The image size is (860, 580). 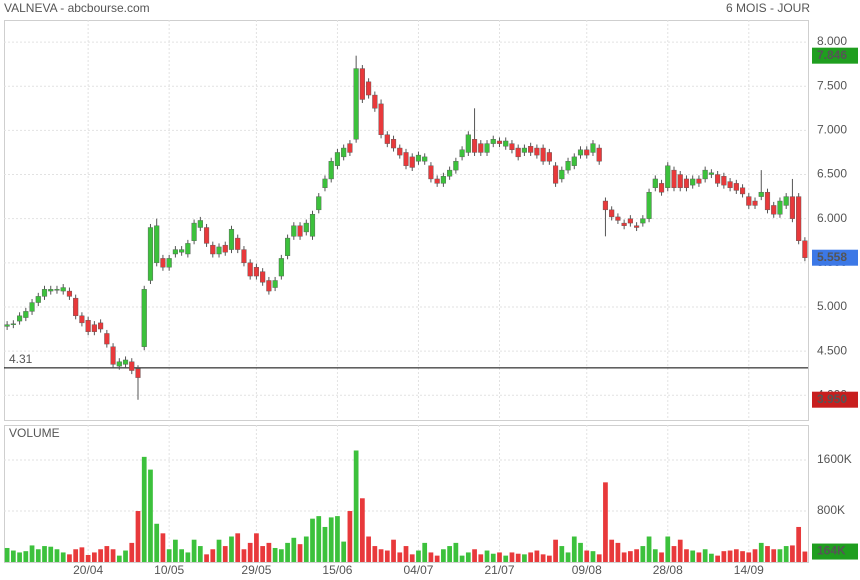 I want to click on volume-tick-label: 1600K, so click(x=834, y=459).